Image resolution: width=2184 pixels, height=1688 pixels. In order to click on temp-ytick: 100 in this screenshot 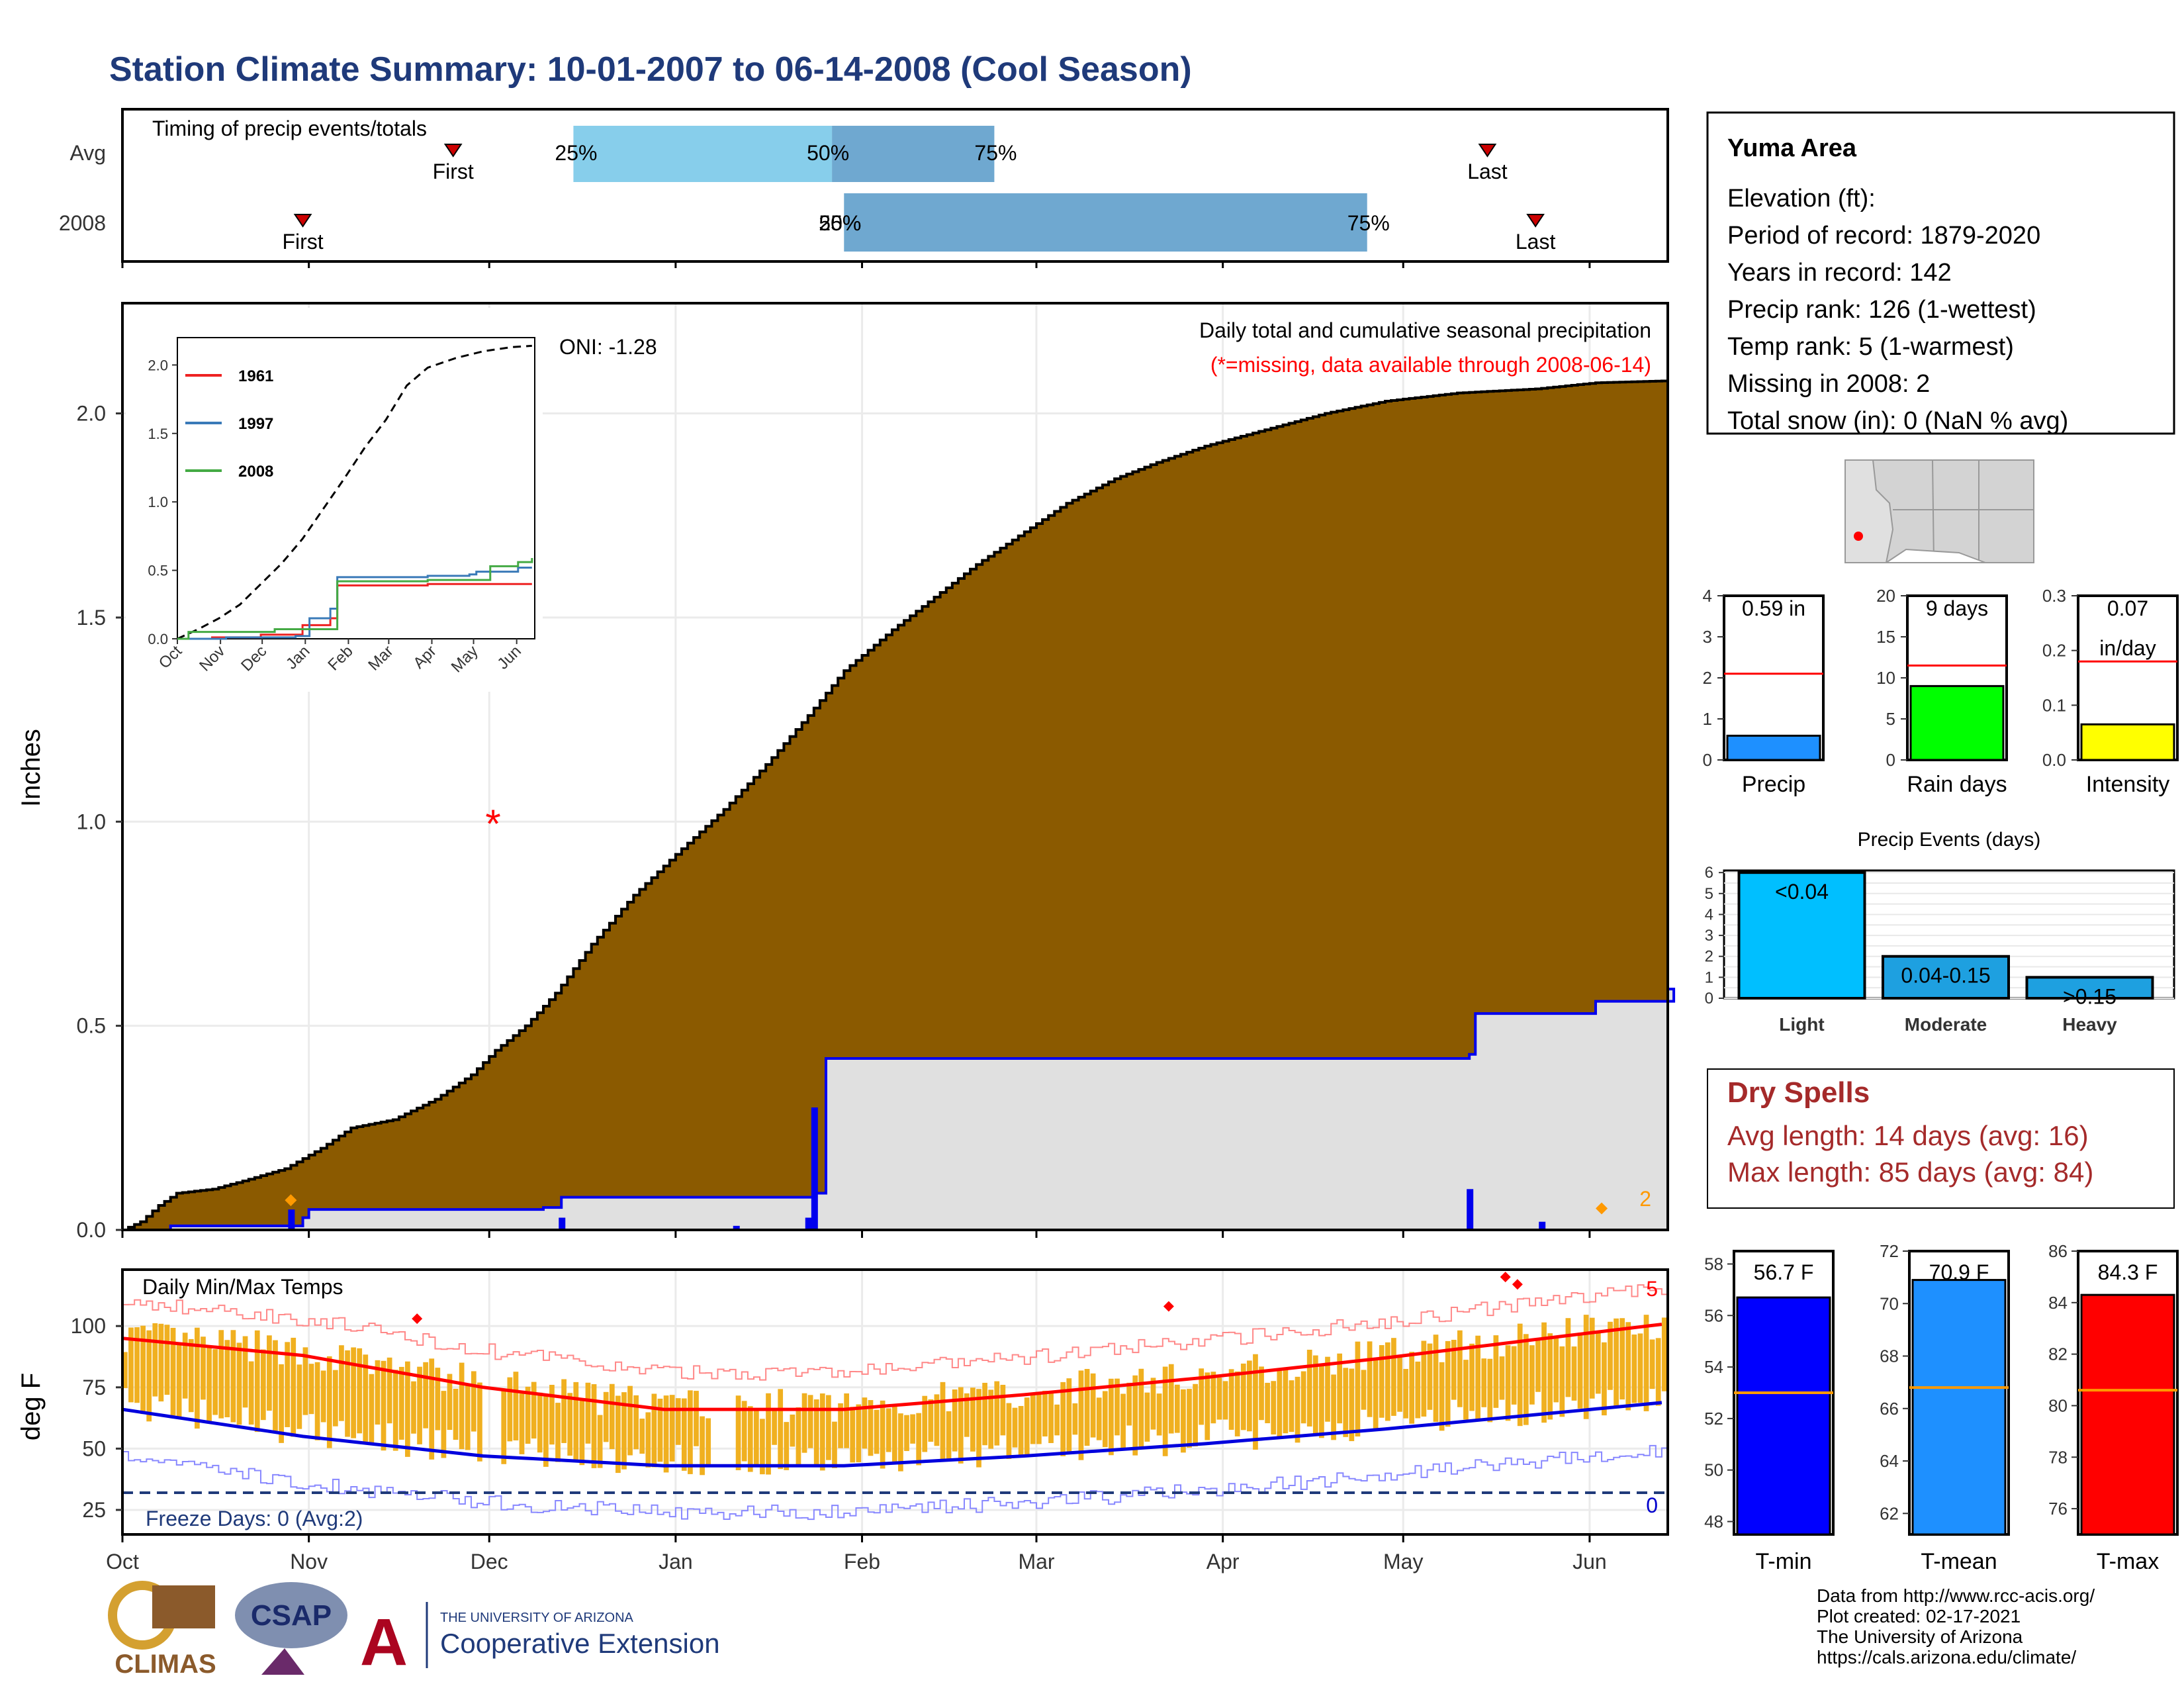, I will do `click(88, 1326)`.